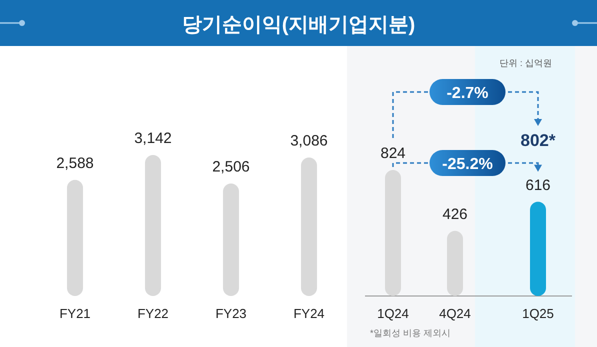  I want to click on text: -2.7%, so click(467, 93).